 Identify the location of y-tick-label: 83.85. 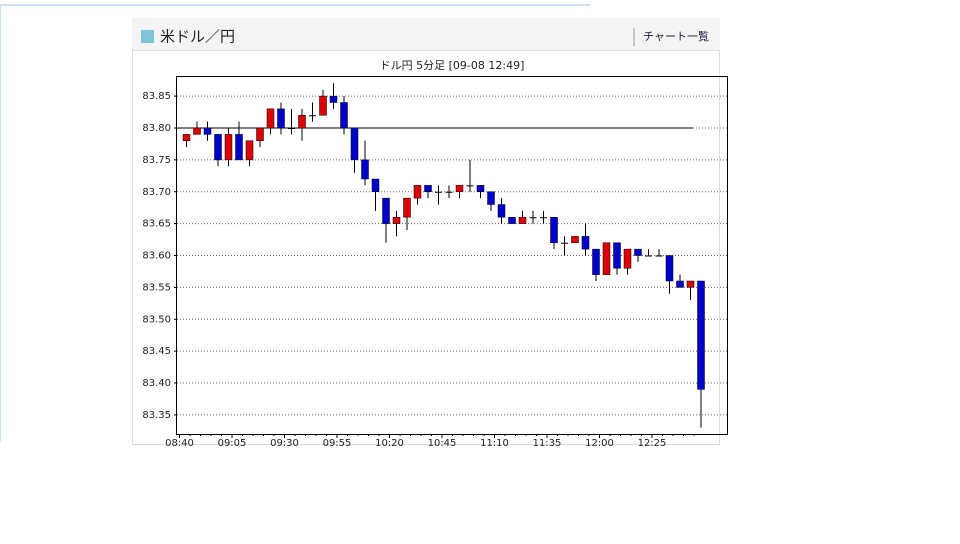
(156, 96).